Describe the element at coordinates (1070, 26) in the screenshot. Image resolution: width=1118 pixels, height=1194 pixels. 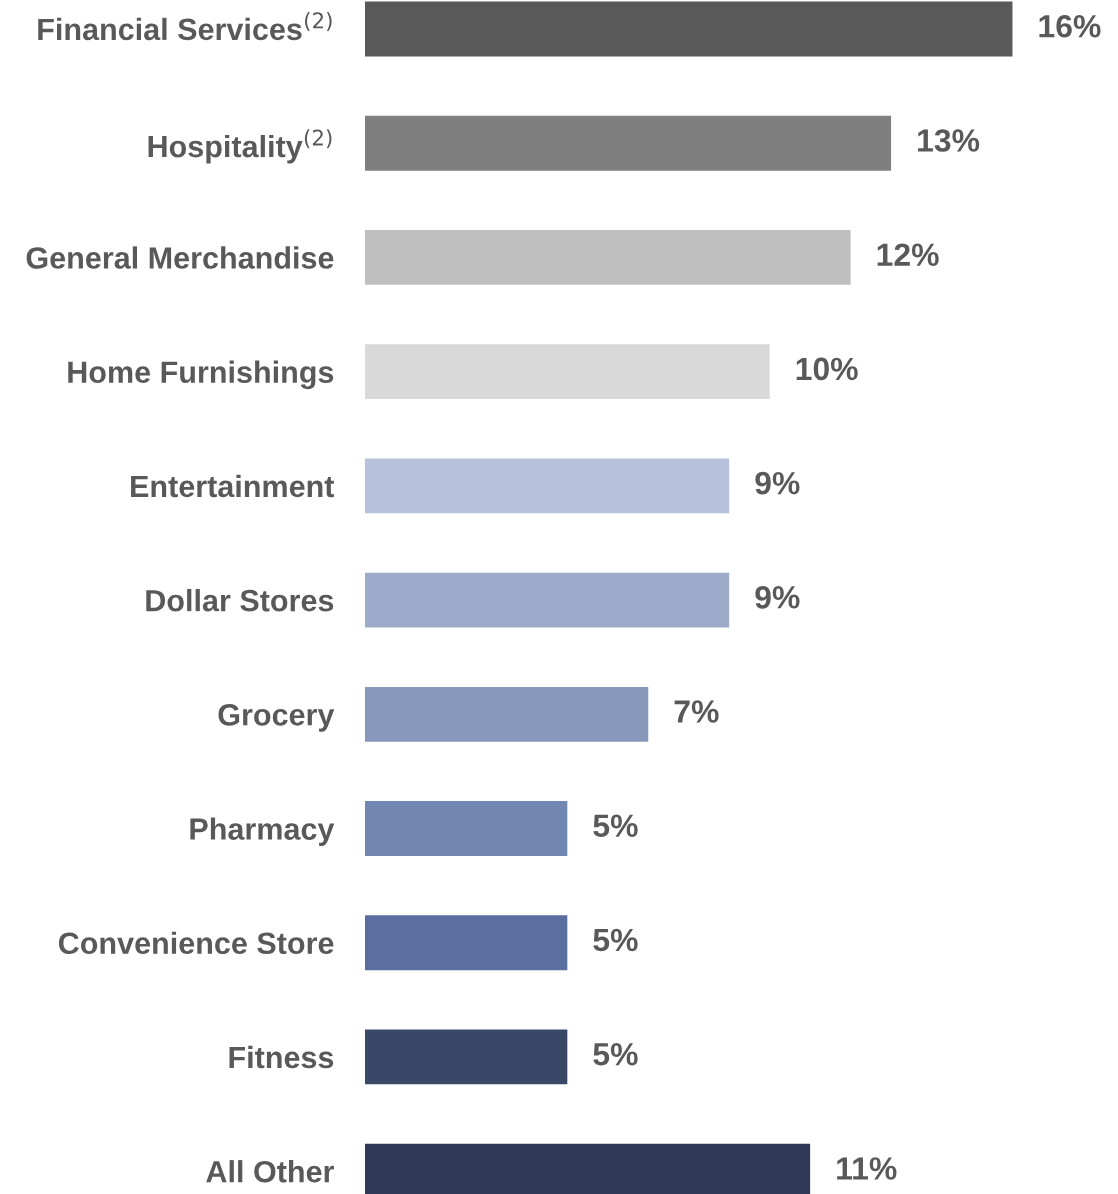
I see `data-label: 16%` at that location.